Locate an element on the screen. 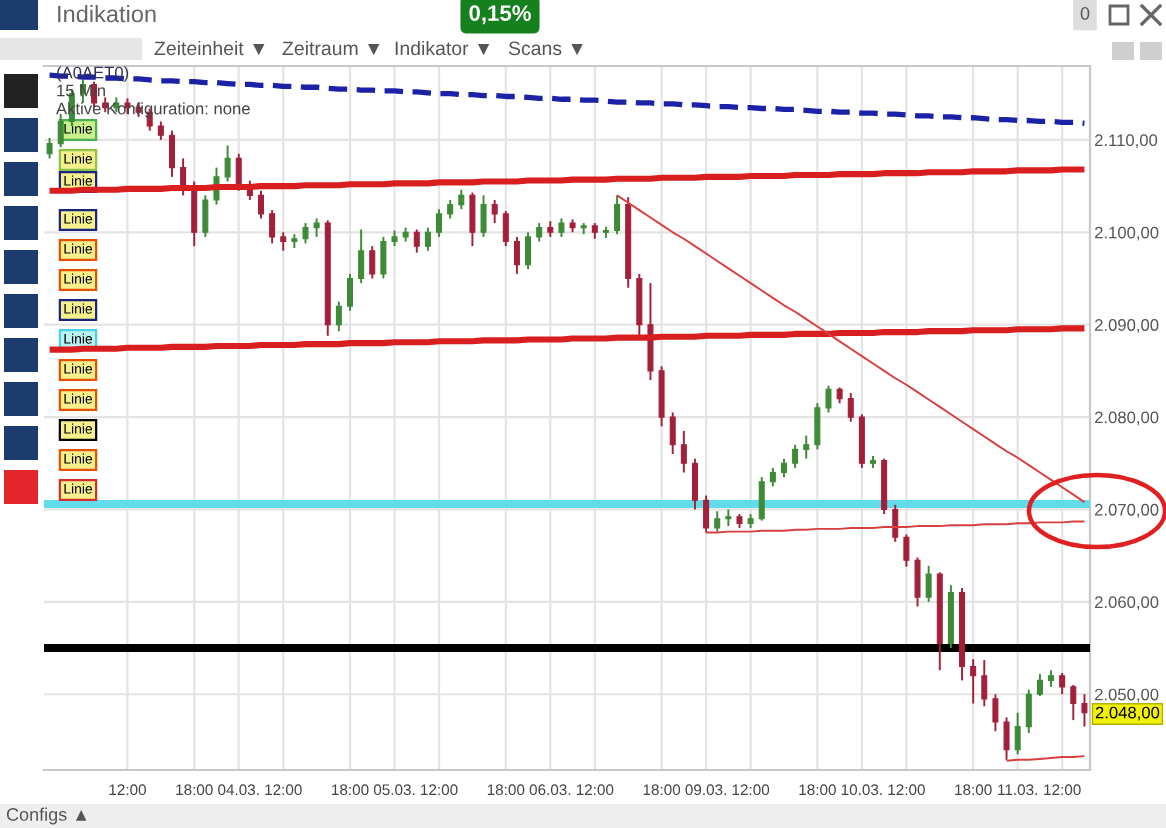 This screenshot has height=828, width=1166. text: Zeiteinheit ▼ is located at coordinates (209, 48).